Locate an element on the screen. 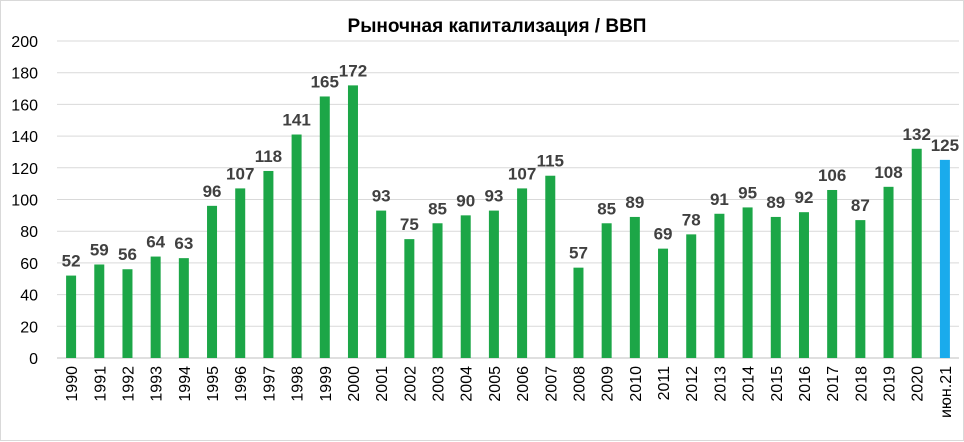 The image size is (964, 442). x-tick-label: 2009 is located at coordinates (608, 384).